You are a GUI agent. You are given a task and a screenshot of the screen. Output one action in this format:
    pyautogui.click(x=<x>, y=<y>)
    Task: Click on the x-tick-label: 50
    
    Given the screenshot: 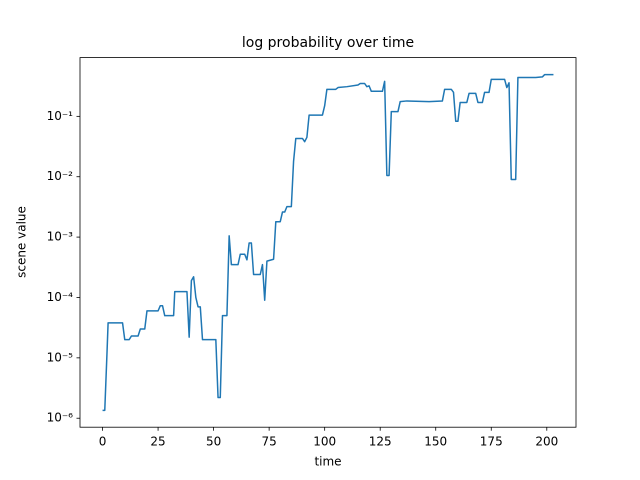 What is the action you would take?
    pyautogui.click(x=213, y=442)
    